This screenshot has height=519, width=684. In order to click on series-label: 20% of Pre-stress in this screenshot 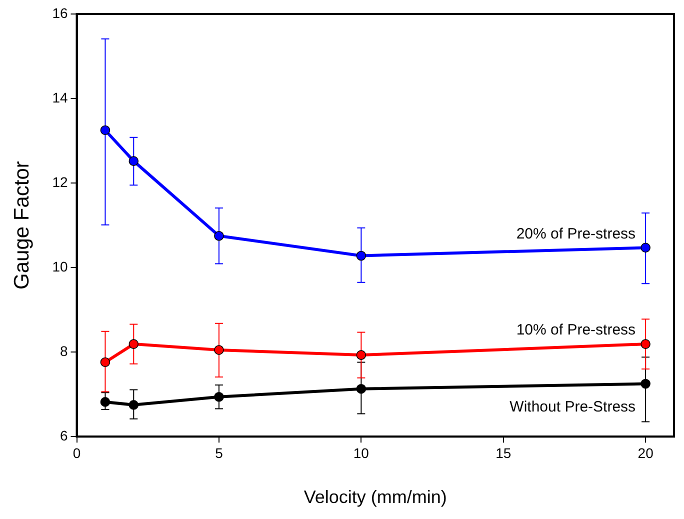, I will do `click(576, 233)`.